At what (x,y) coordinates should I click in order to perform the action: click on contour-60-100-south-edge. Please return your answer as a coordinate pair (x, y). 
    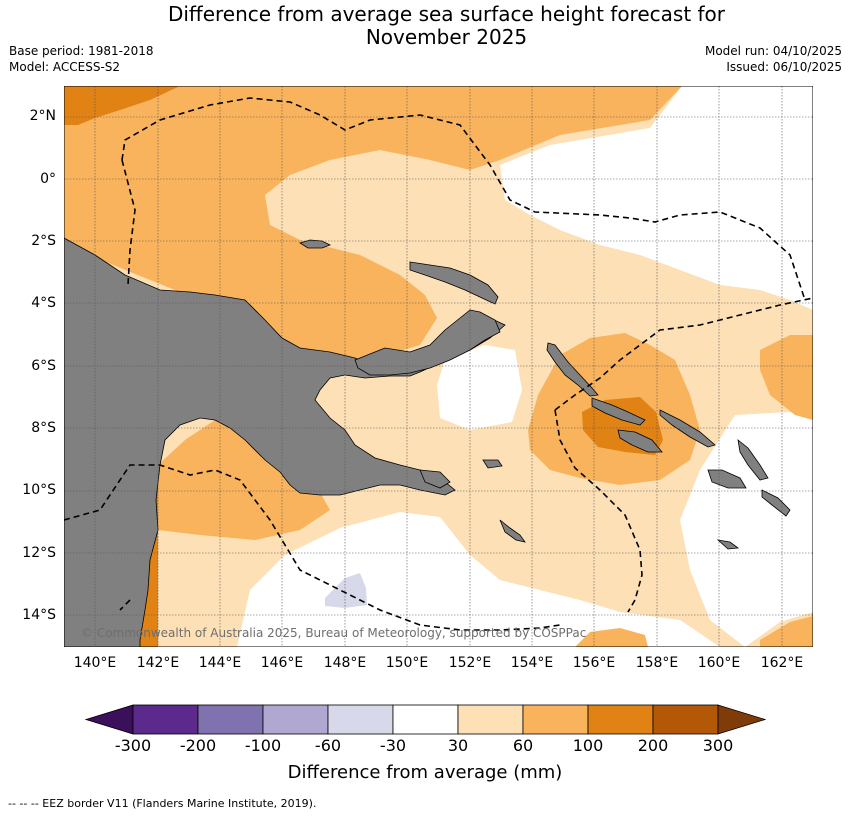
    Looking at the image, I should click on (611, 637).